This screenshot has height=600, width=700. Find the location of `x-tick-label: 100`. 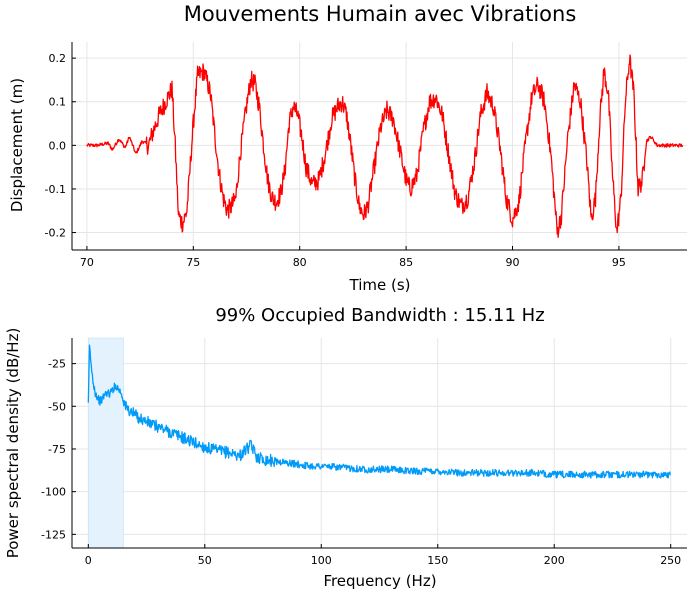

x-tick-label: 100 is located at coordinates (321, 560).